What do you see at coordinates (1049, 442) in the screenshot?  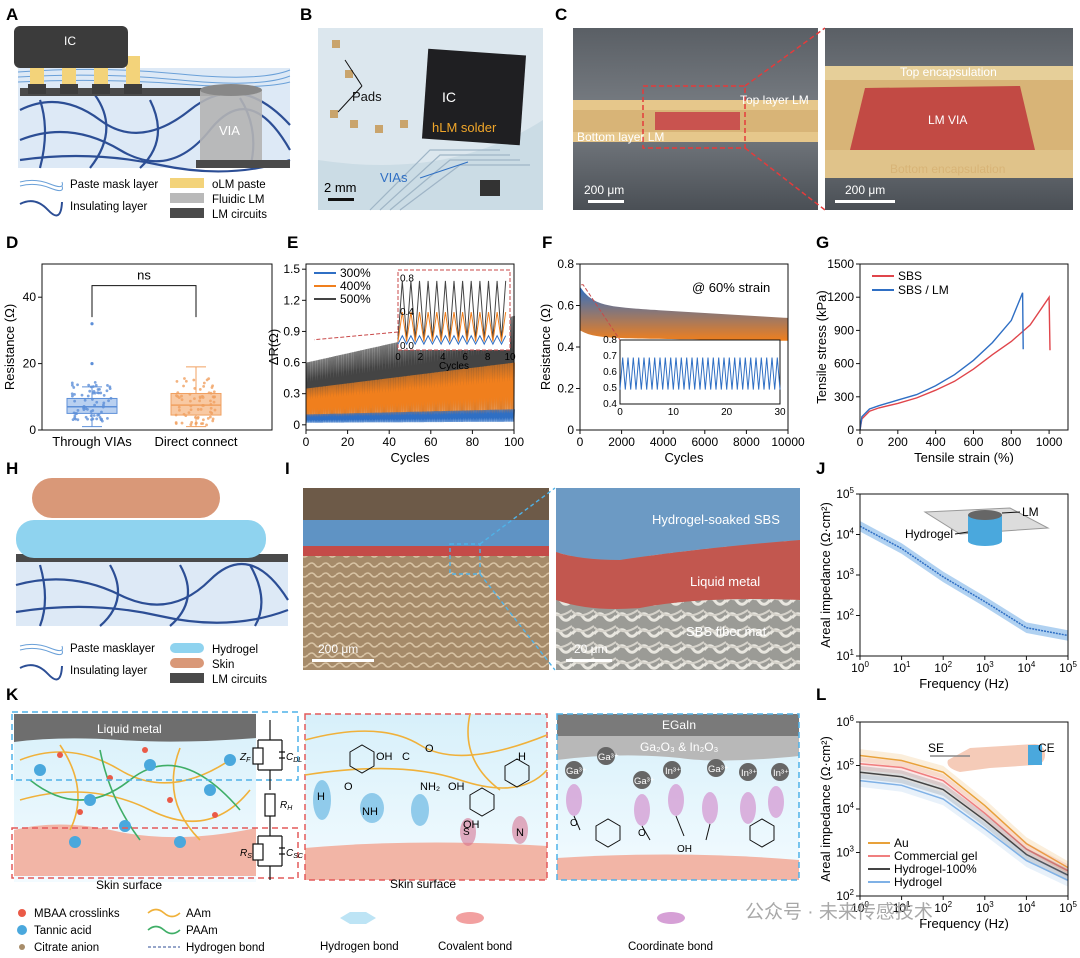 I see `x-tick-label: 1000` at bounding box center [1049, 442].